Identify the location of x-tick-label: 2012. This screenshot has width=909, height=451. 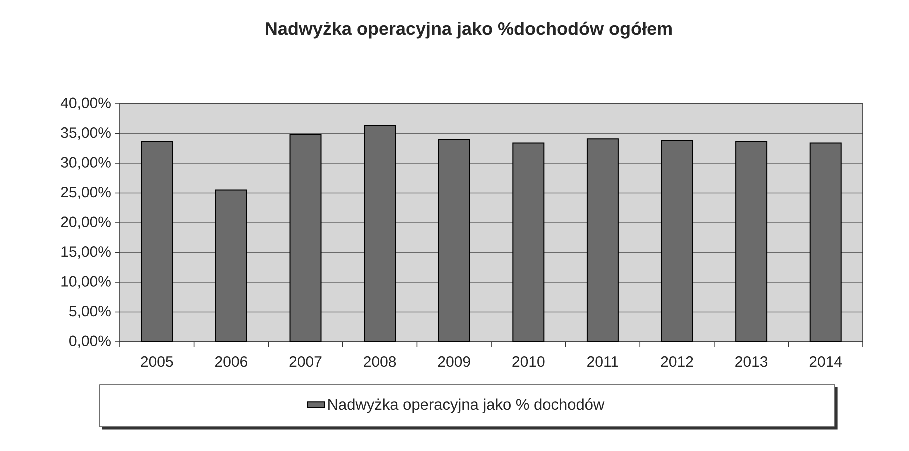
(677, 362).